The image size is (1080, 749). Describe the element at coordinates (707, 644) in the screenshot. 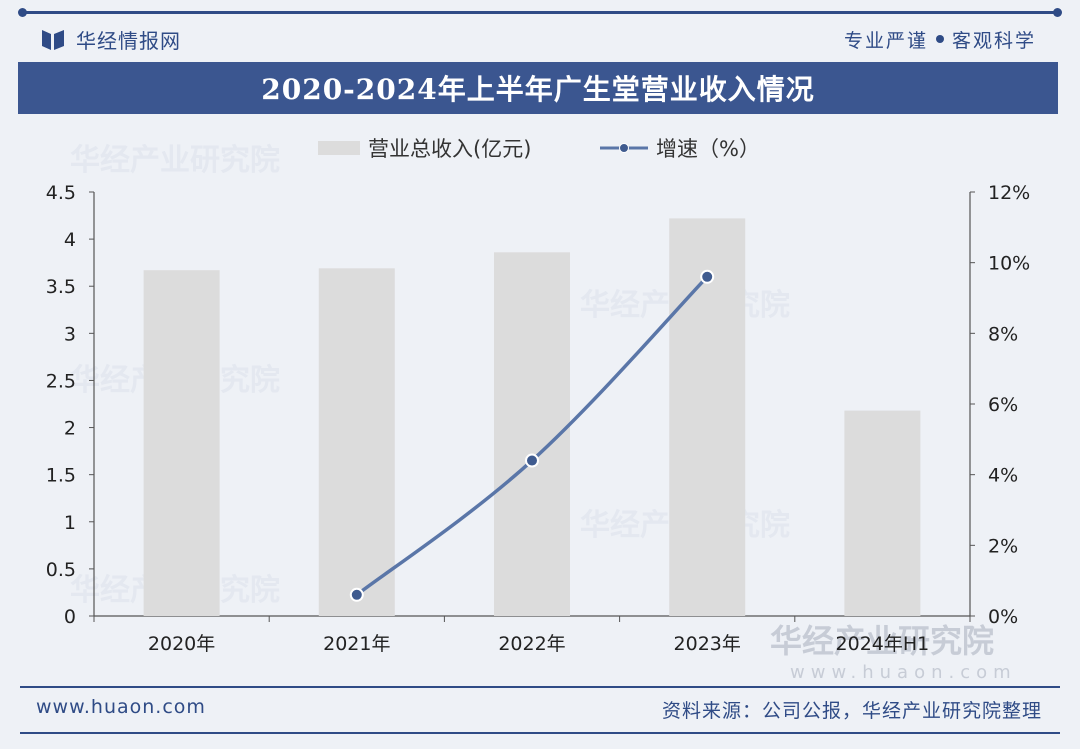

I see `x-tick-label-3: 2023年` at that location.